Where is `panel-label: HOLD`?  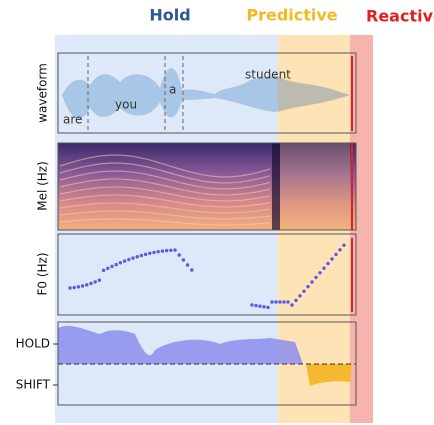
panel-label: HOLD is located at coordinates (33, 344).